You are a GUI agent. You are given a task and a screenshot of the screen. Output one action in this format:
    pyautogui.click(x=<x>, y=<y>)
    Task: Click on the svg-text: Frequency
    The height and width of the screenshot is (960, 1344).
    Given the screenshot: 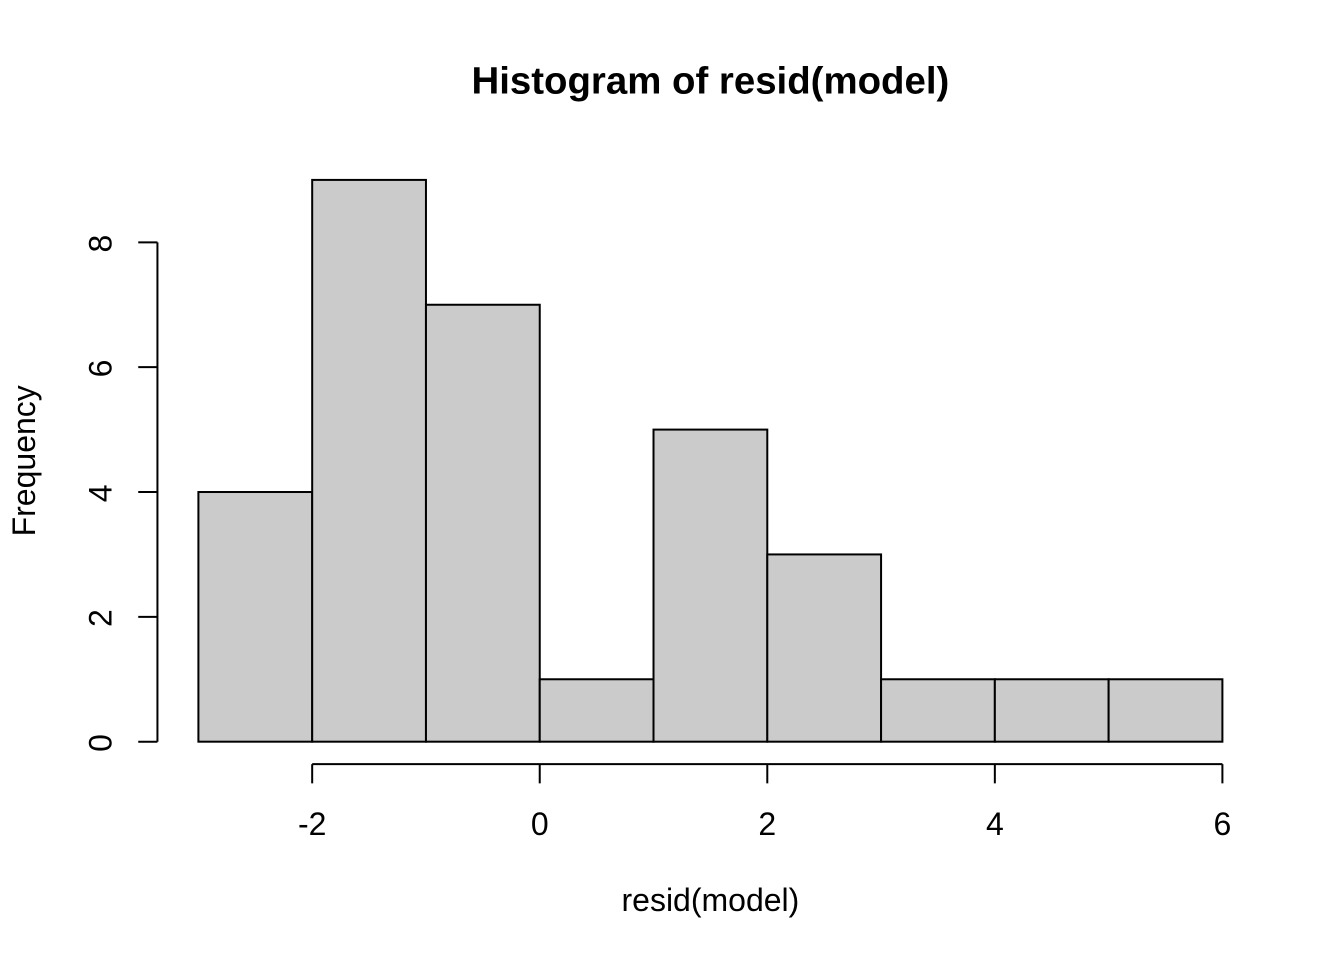 What is the action you would take?
    pyautogui.click(x=24, y=460)
    